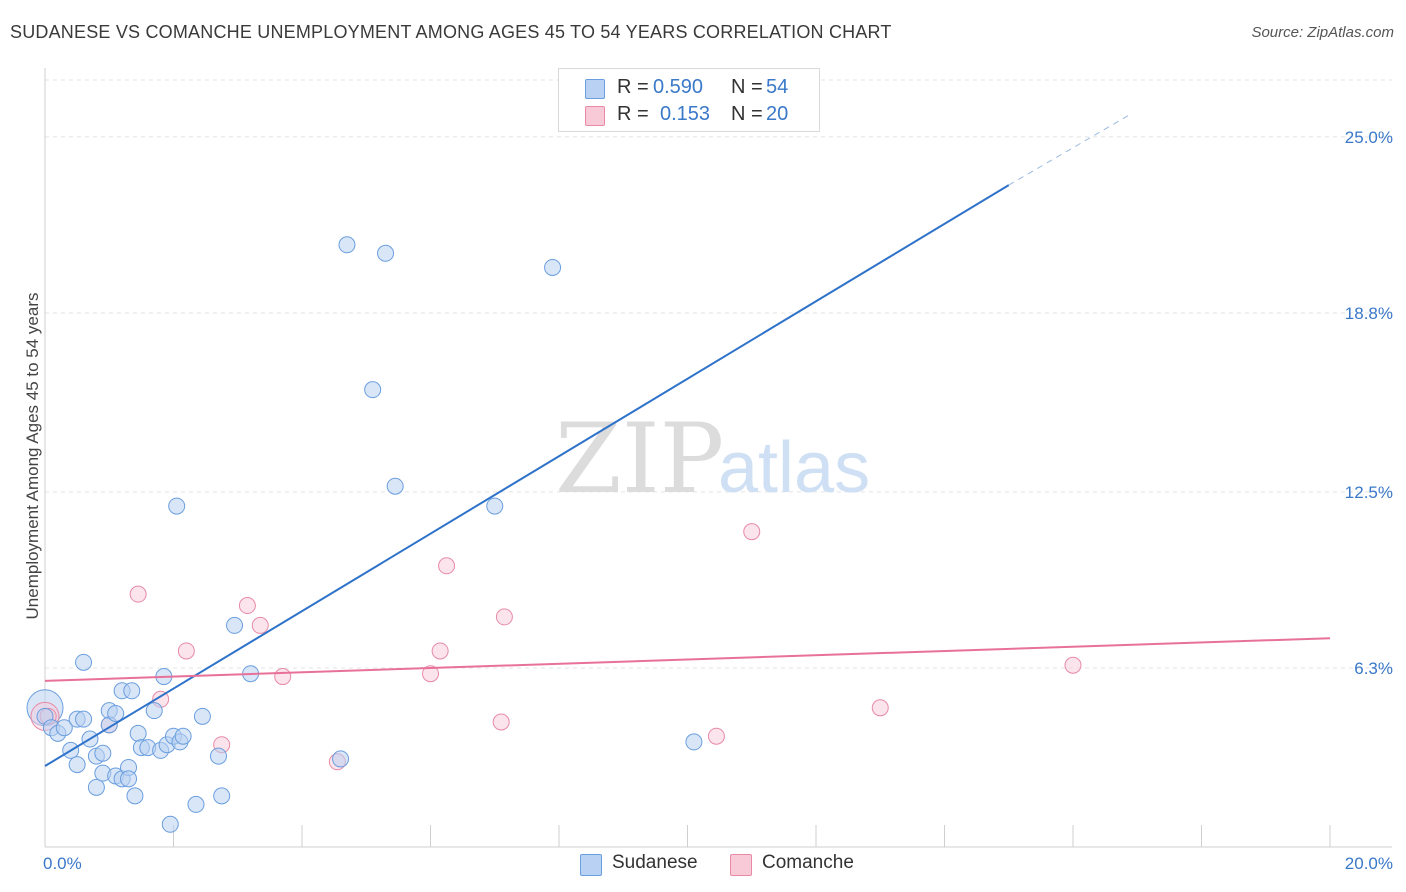 The width and height of the screenshot is (1406, 892). What do you see at coordinates (685, 114) in the screenshot?
I see `r-value-comanche: 0.153` at bounding box center [685, 114].